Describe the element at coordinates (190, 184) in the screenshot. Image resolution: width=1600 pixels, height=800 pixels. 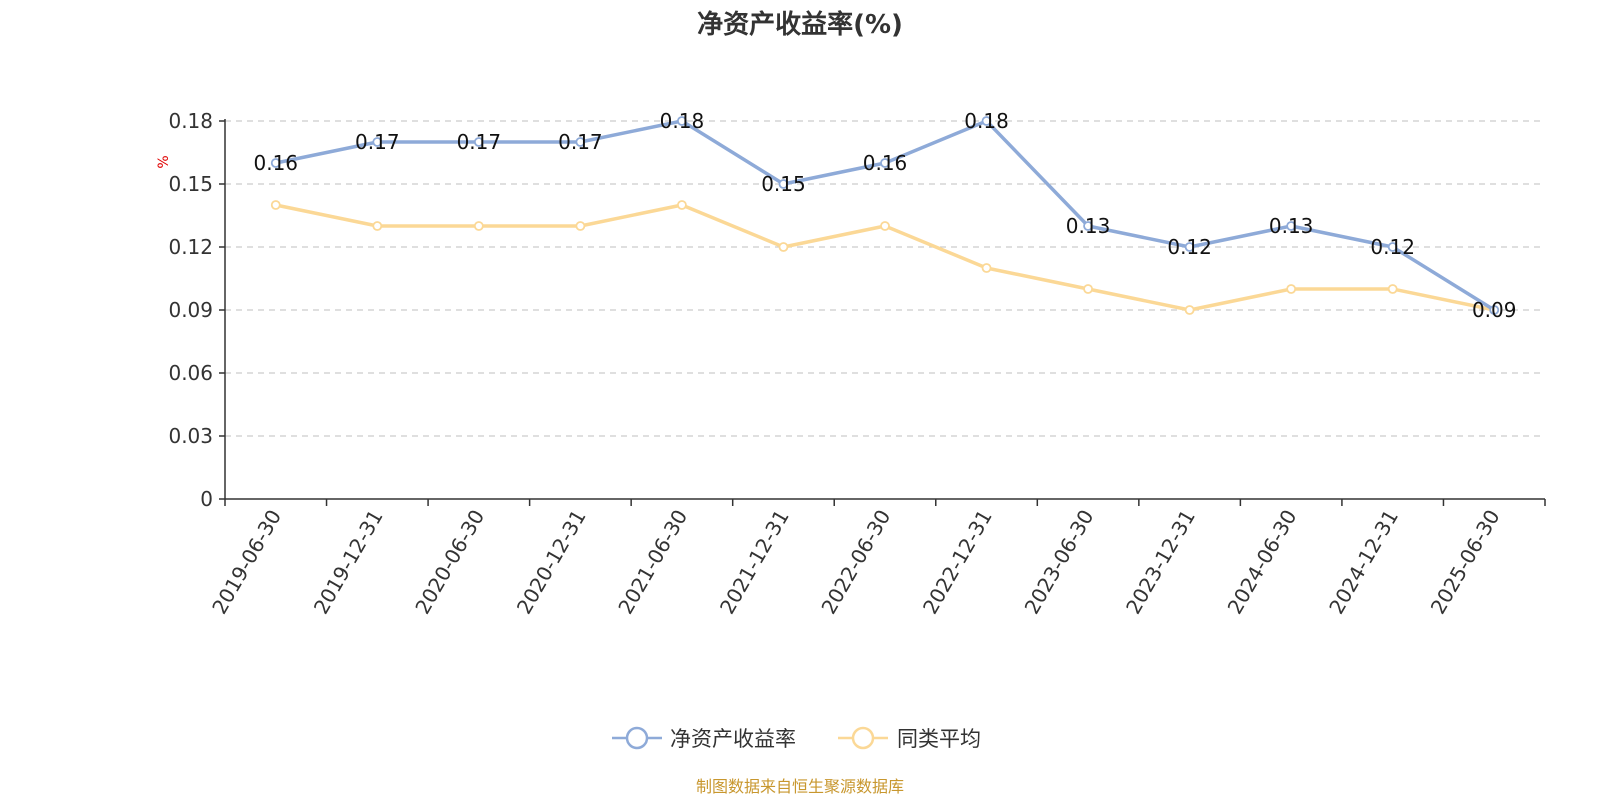
I see `y-tick-label: 0.15` at that location.